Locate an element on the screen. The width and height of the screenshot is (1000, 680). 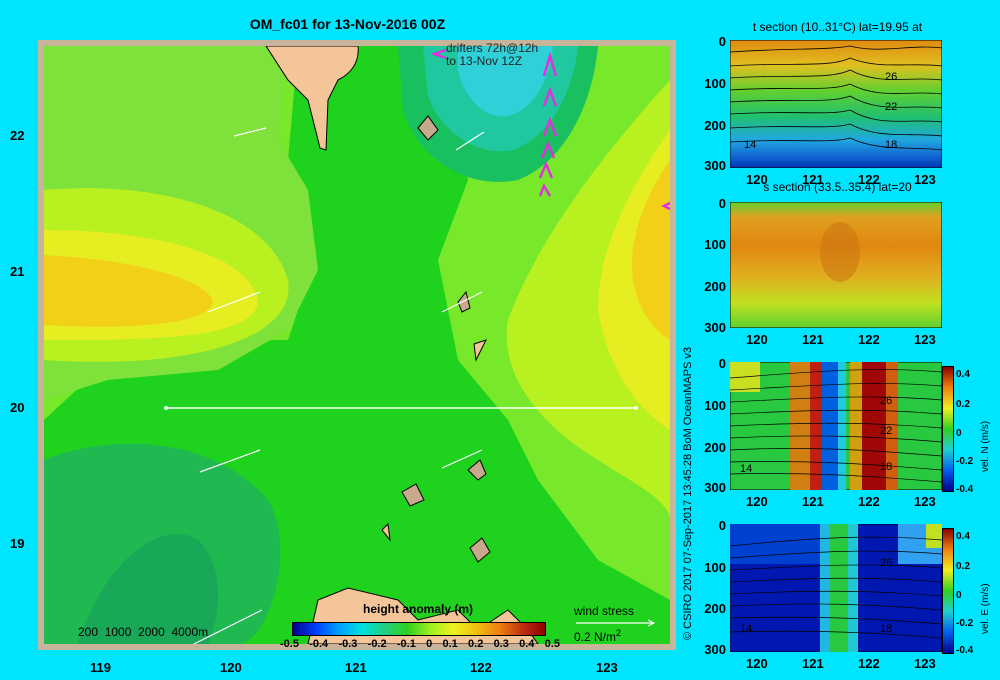
lat-tick: 21 is located at coordinates (17, 271).